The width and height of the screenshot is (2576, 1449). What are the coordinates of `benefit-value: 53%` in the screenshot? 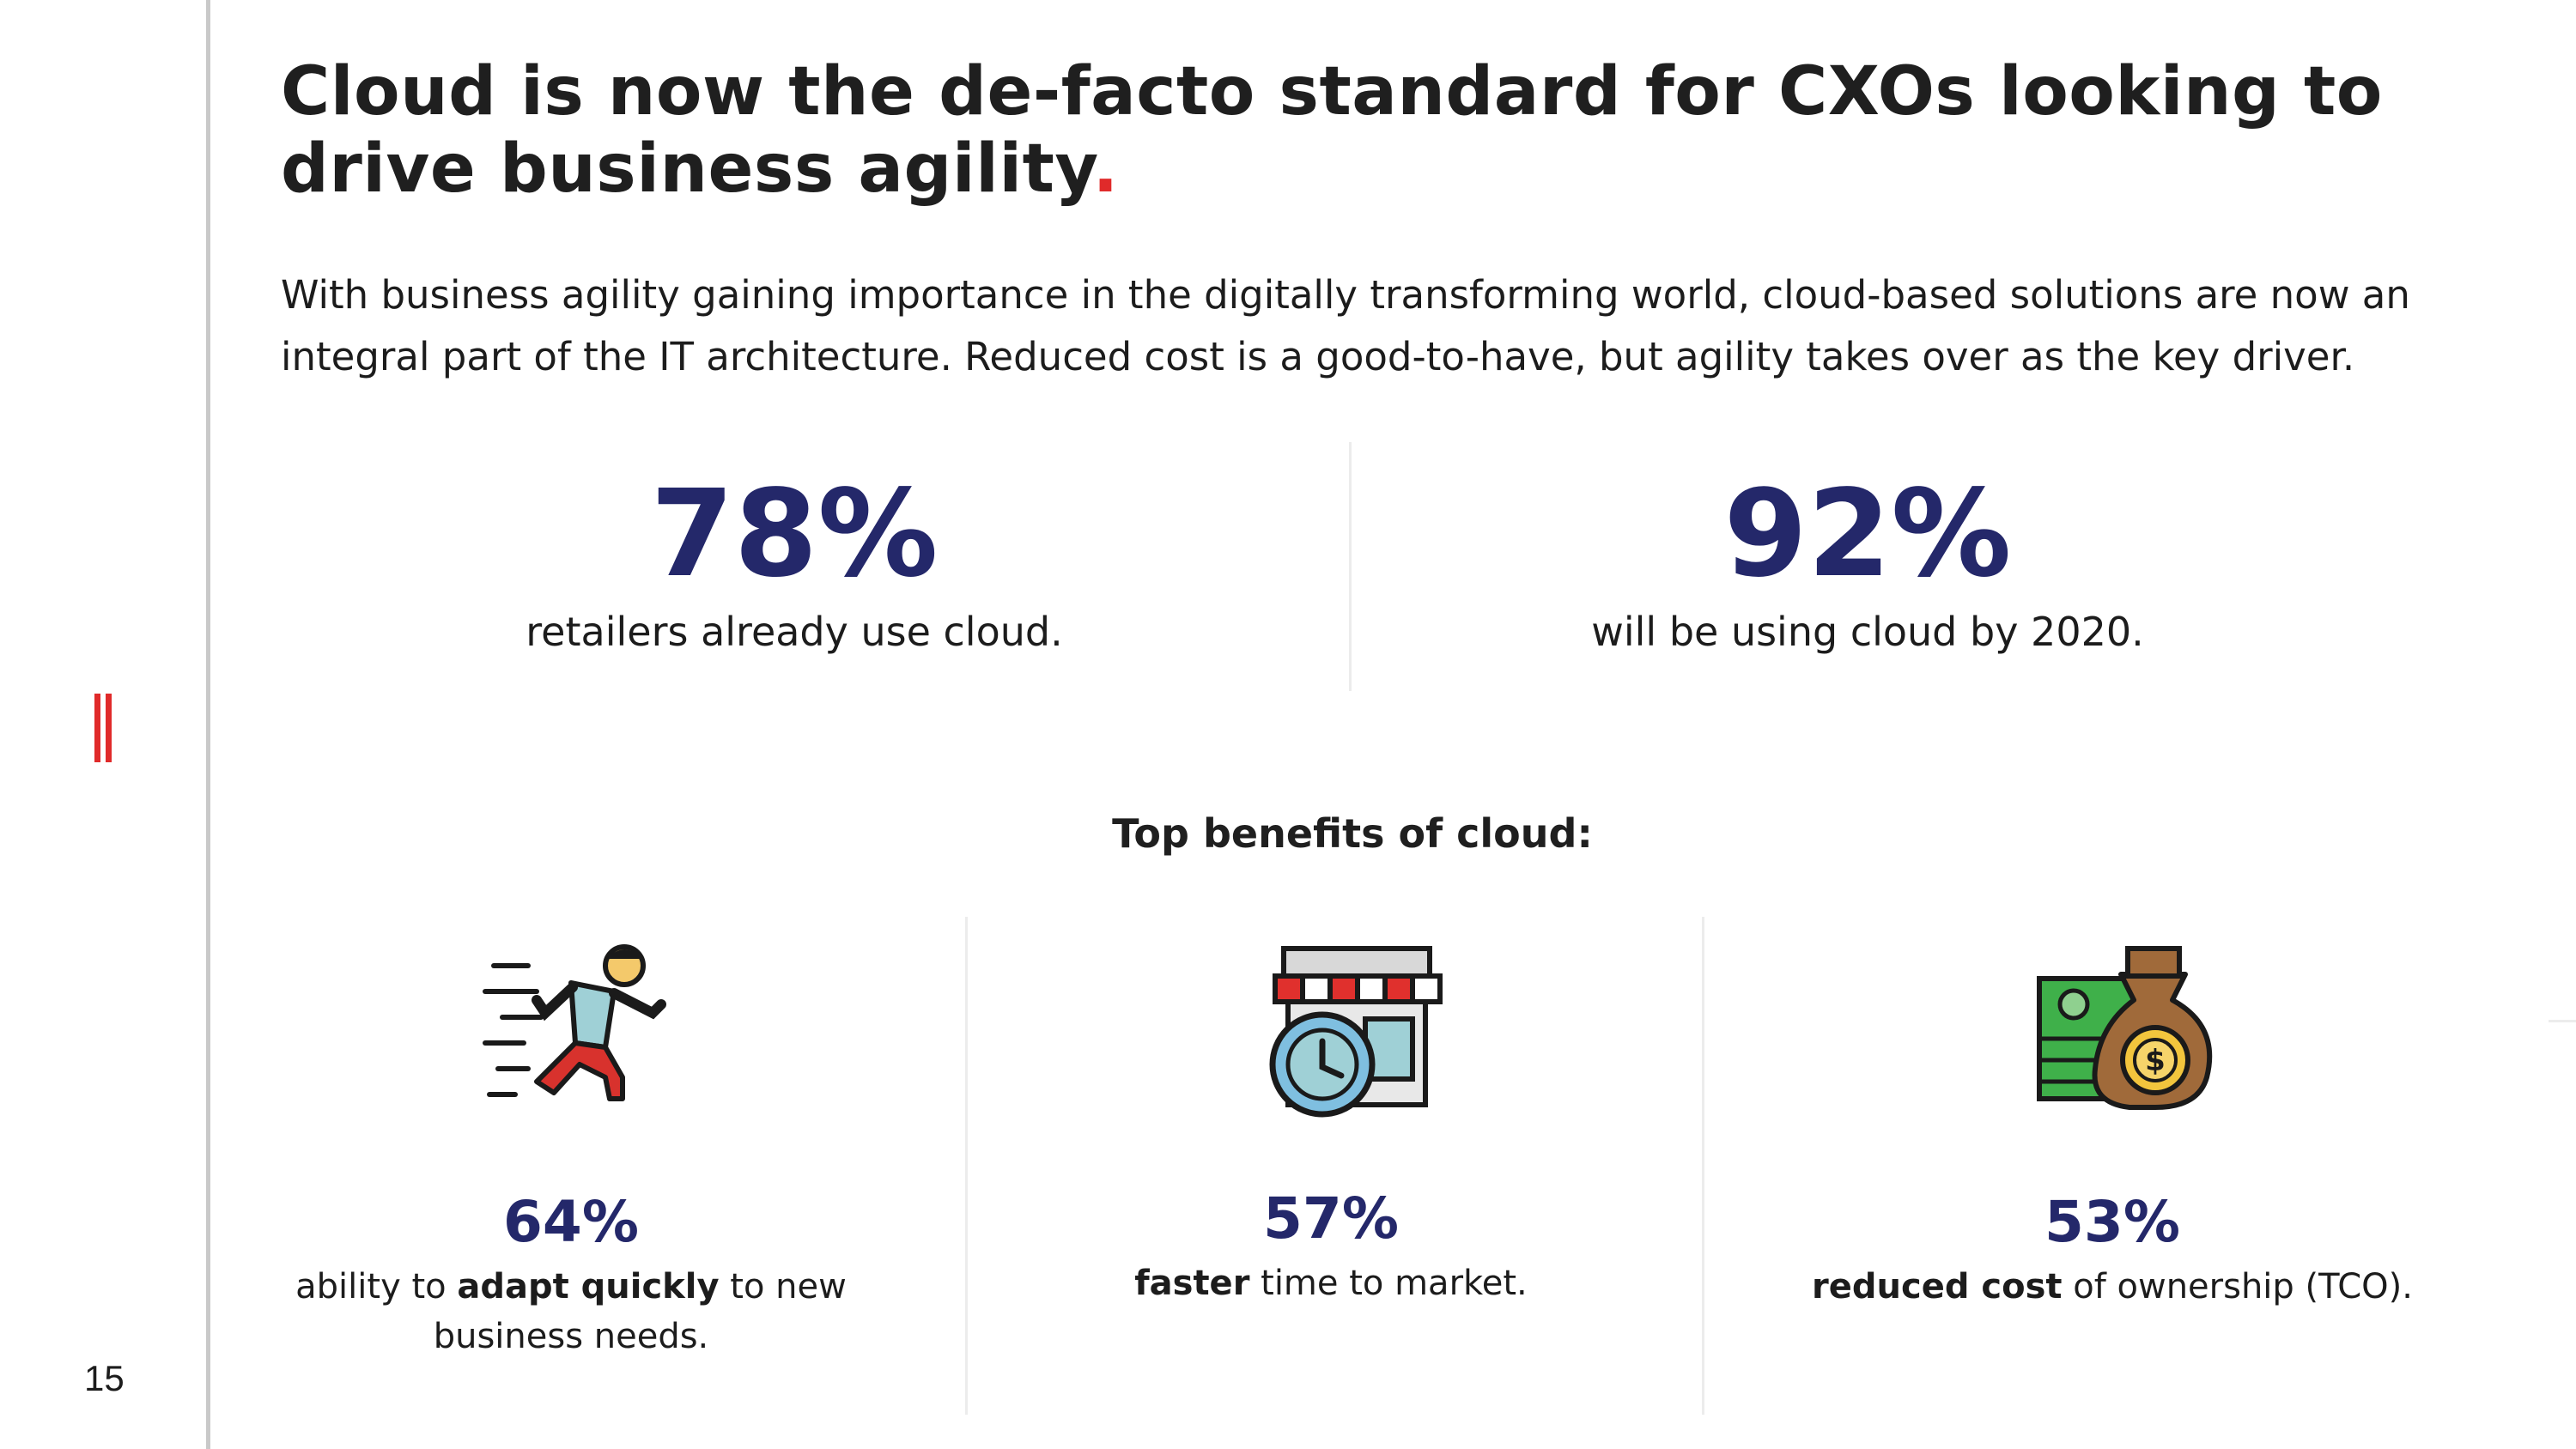 It's located at (2112, 1222).